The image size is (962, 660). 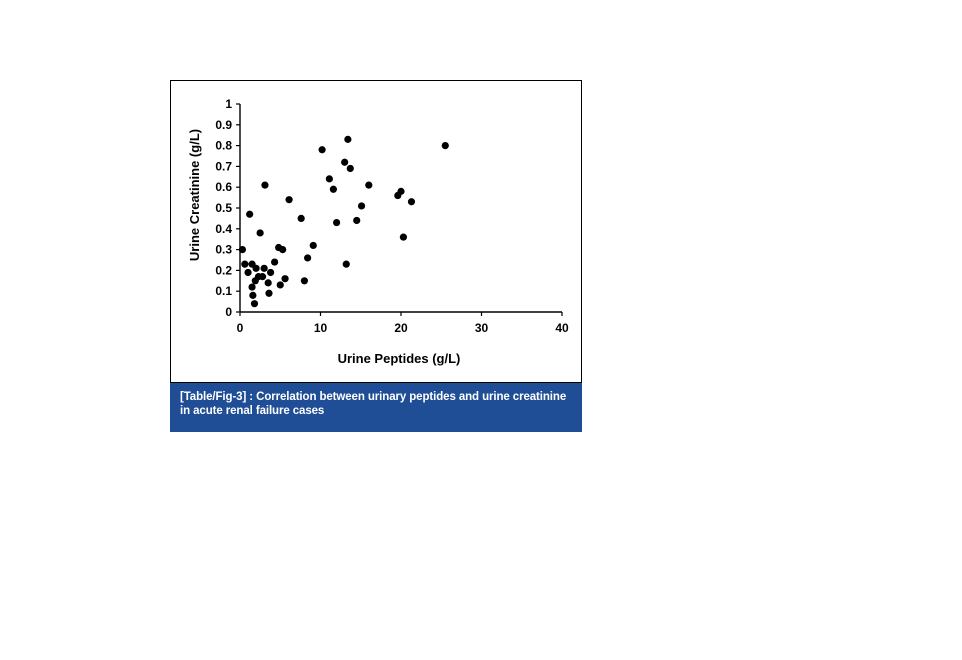 What do you see at coordinates (401, 328) in the screenshot?
I see `x-tick-label: 20` at bounding box center [401, 328].